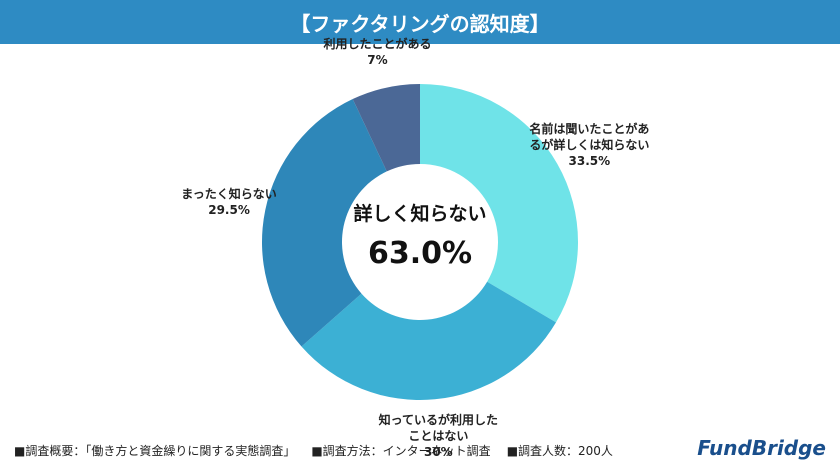  I want to click on segment-label: 知っているが利用したことはない 30%, so click(438, 436).